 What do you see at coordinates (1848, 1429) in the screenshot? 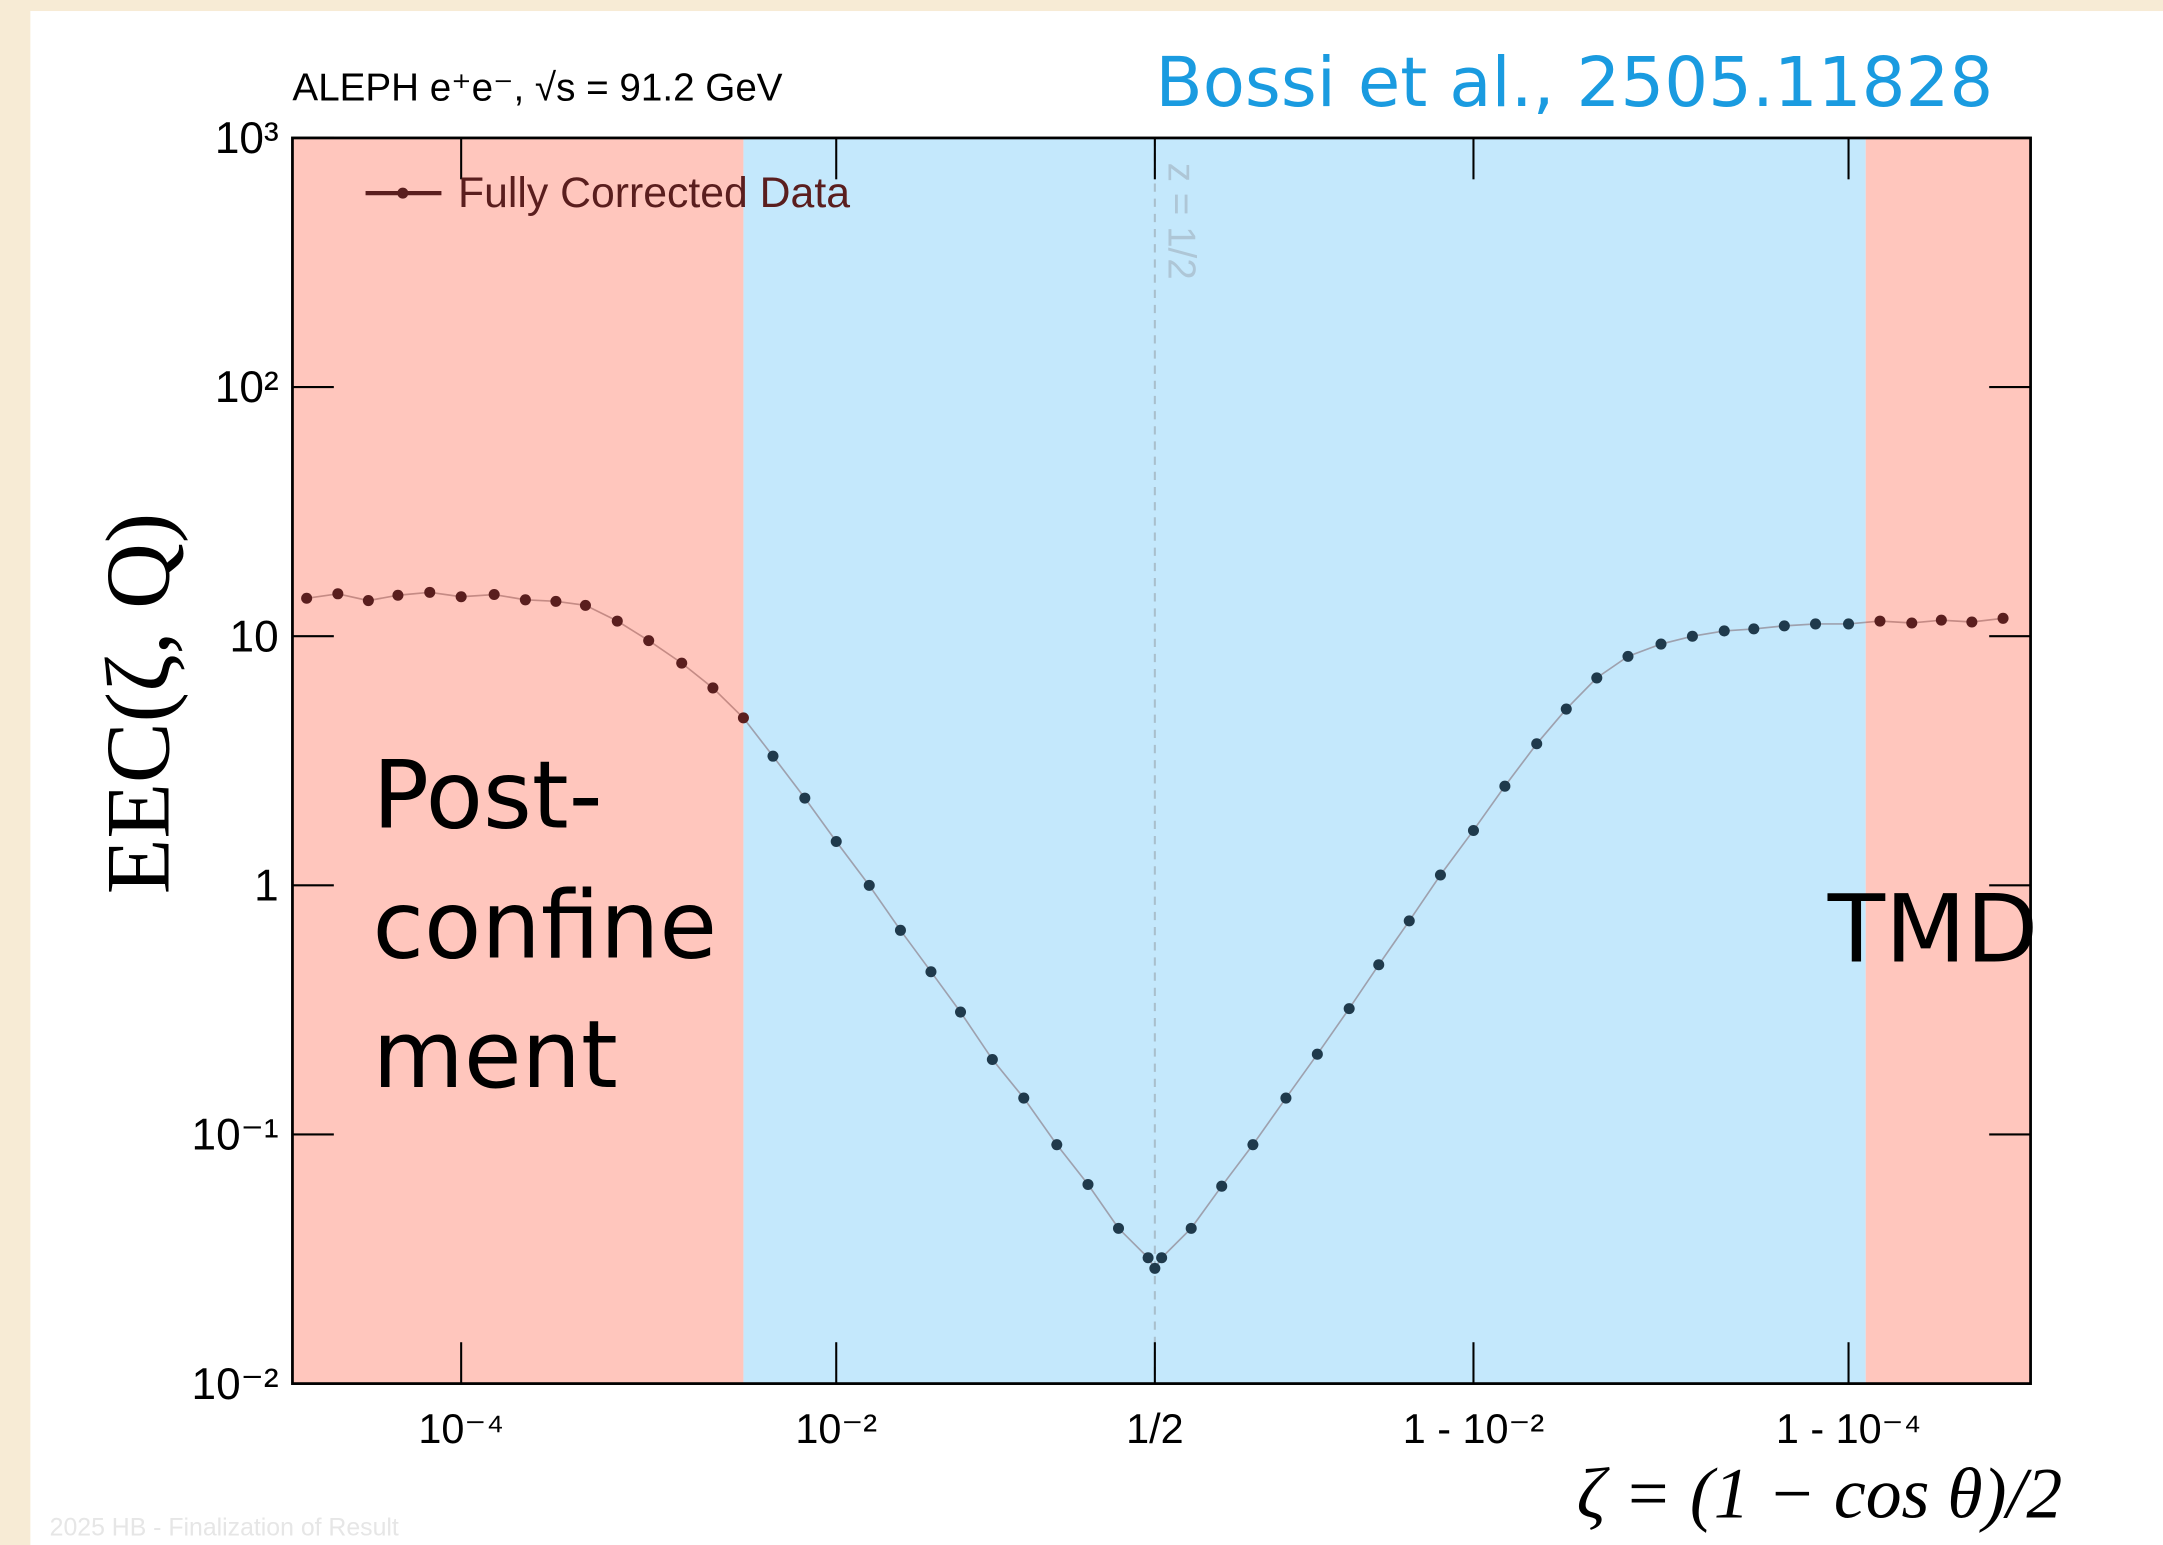
I see `x-tick-label: 1 - 10⁻⁴` at bounding box center [1848, 1429].